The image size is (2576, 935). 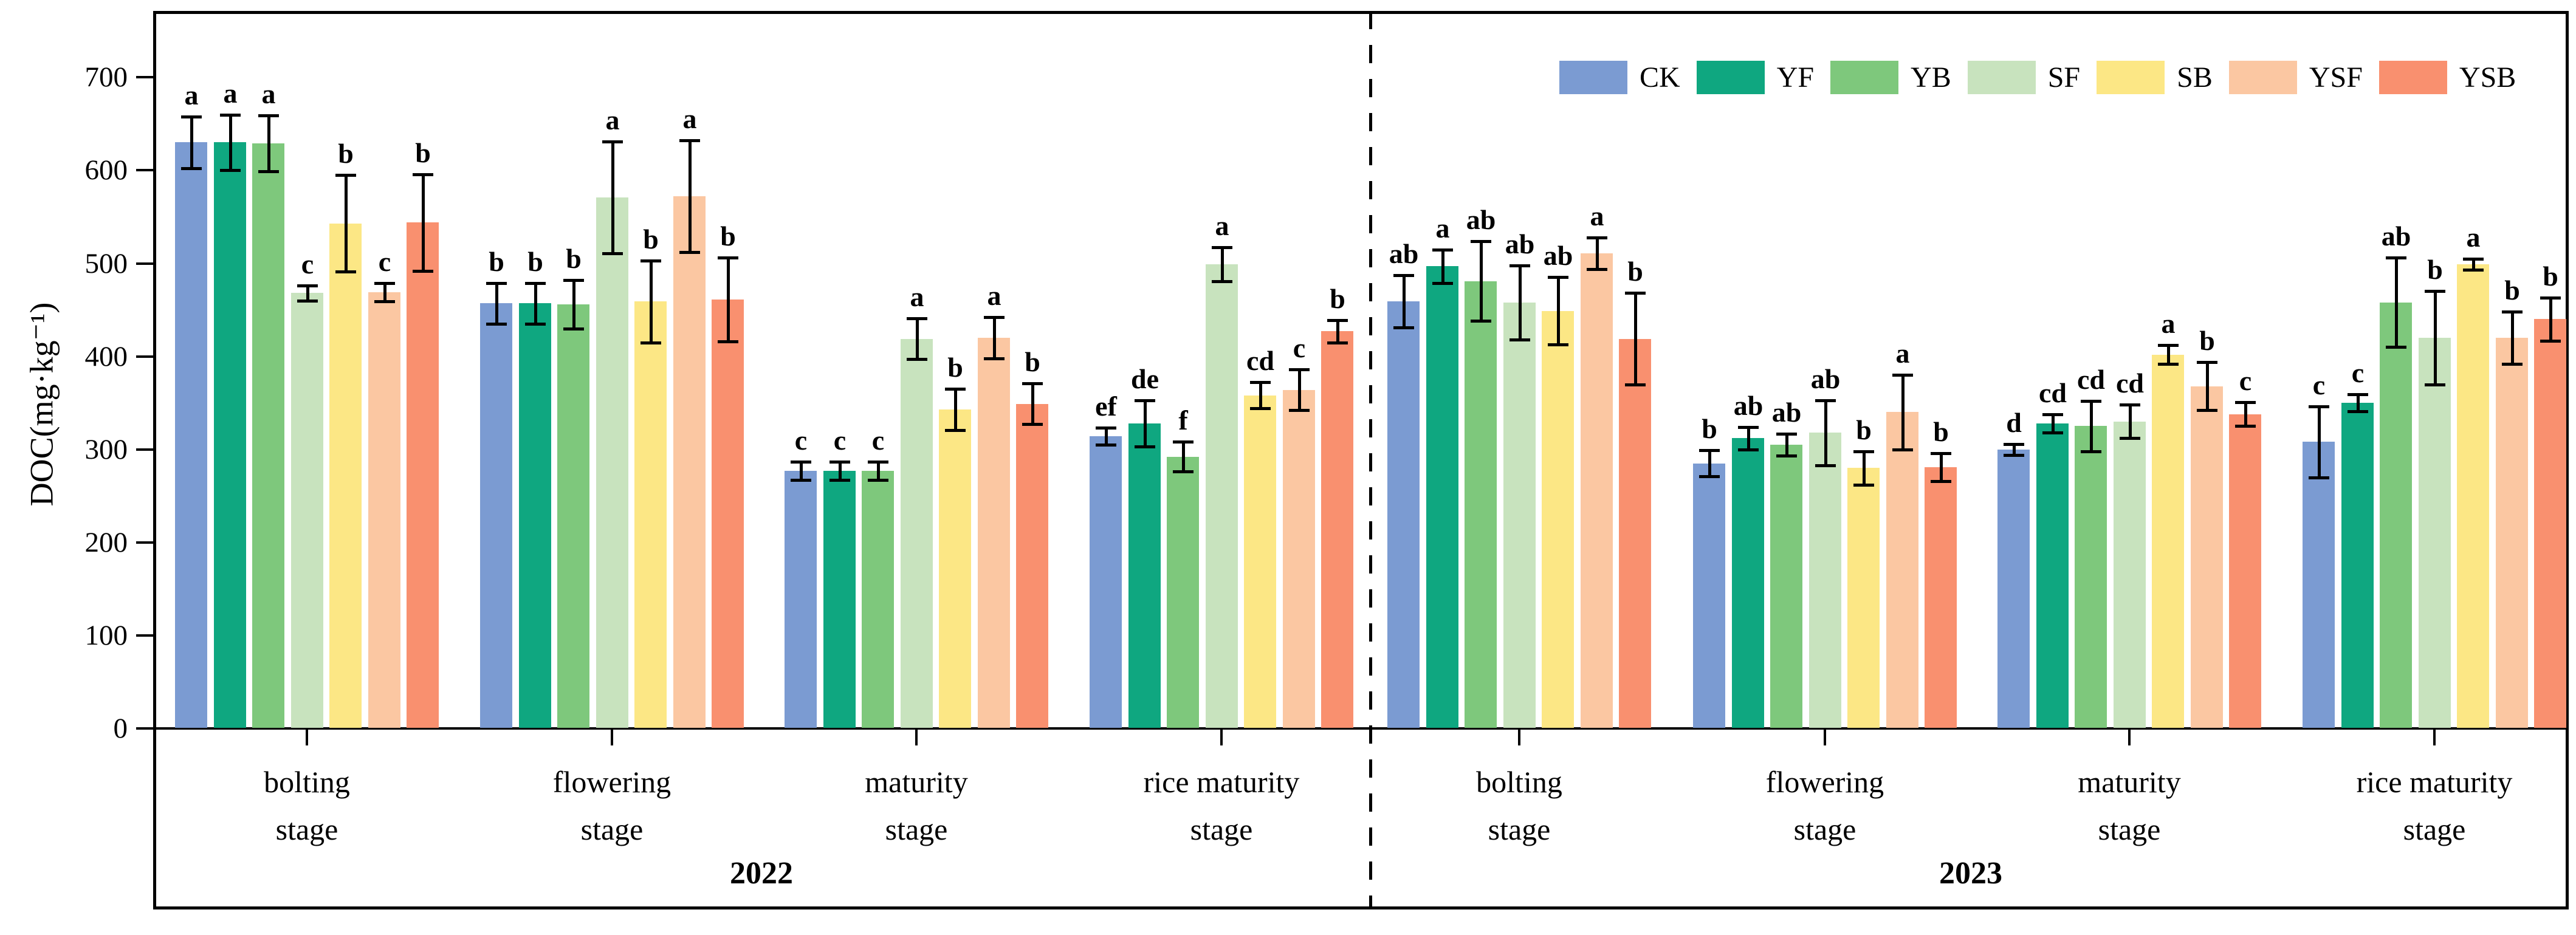 What do you see at coordinates (1931, 77) in the screenshot?
I see `legend-label: YB` at bounding box center [1931, 77].